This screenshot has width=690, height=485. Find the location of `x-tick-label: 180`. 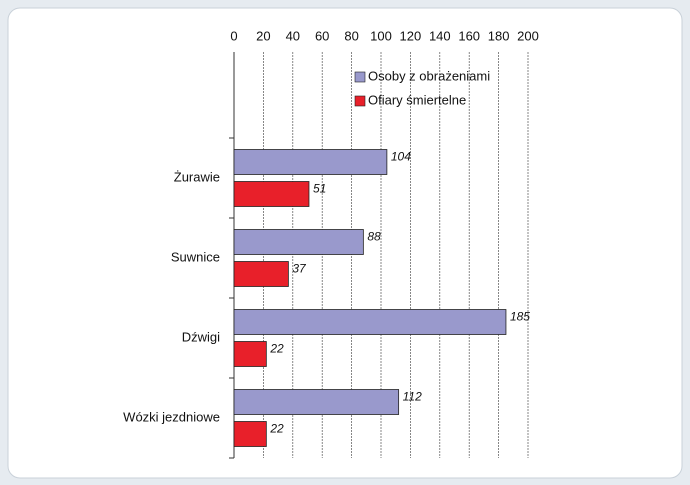

x-tick-label: 180 is located at coordinates (499, 35).